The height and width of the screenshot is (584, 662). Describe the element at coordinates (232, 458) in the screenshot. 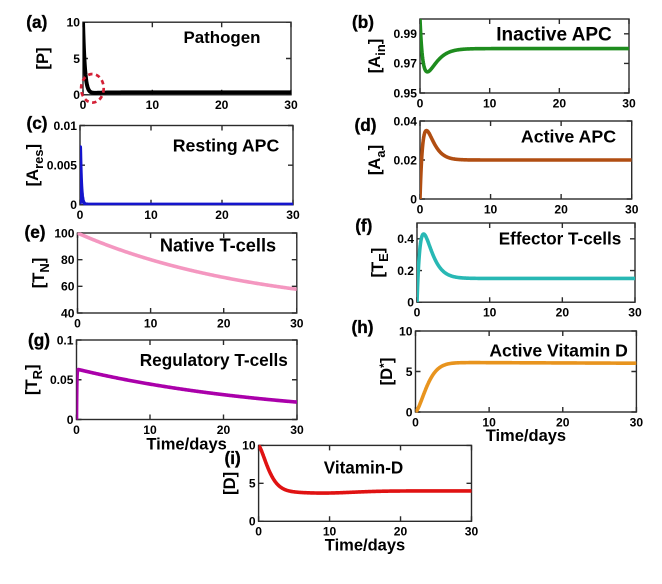

I see `svg-text: (i)` at that location.